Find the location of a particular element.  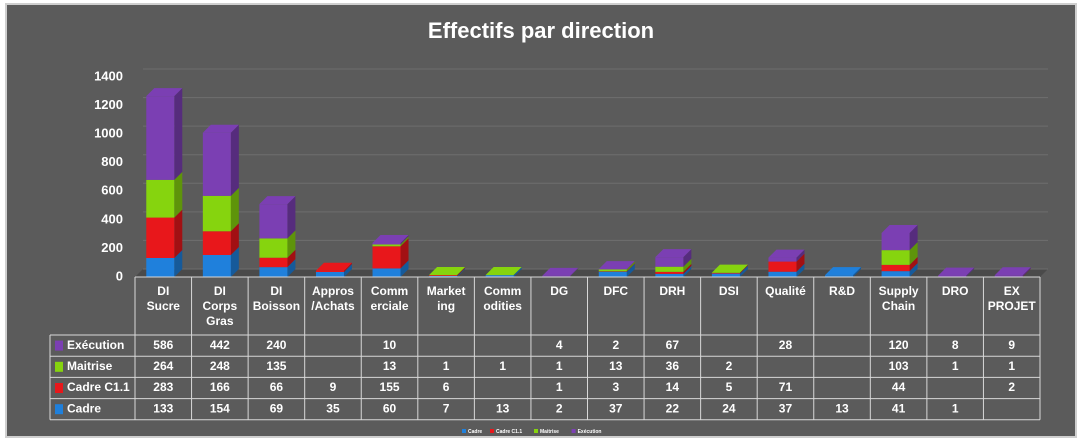

x-tick-label: EX PROJET is located at coordinates (1011, 299).